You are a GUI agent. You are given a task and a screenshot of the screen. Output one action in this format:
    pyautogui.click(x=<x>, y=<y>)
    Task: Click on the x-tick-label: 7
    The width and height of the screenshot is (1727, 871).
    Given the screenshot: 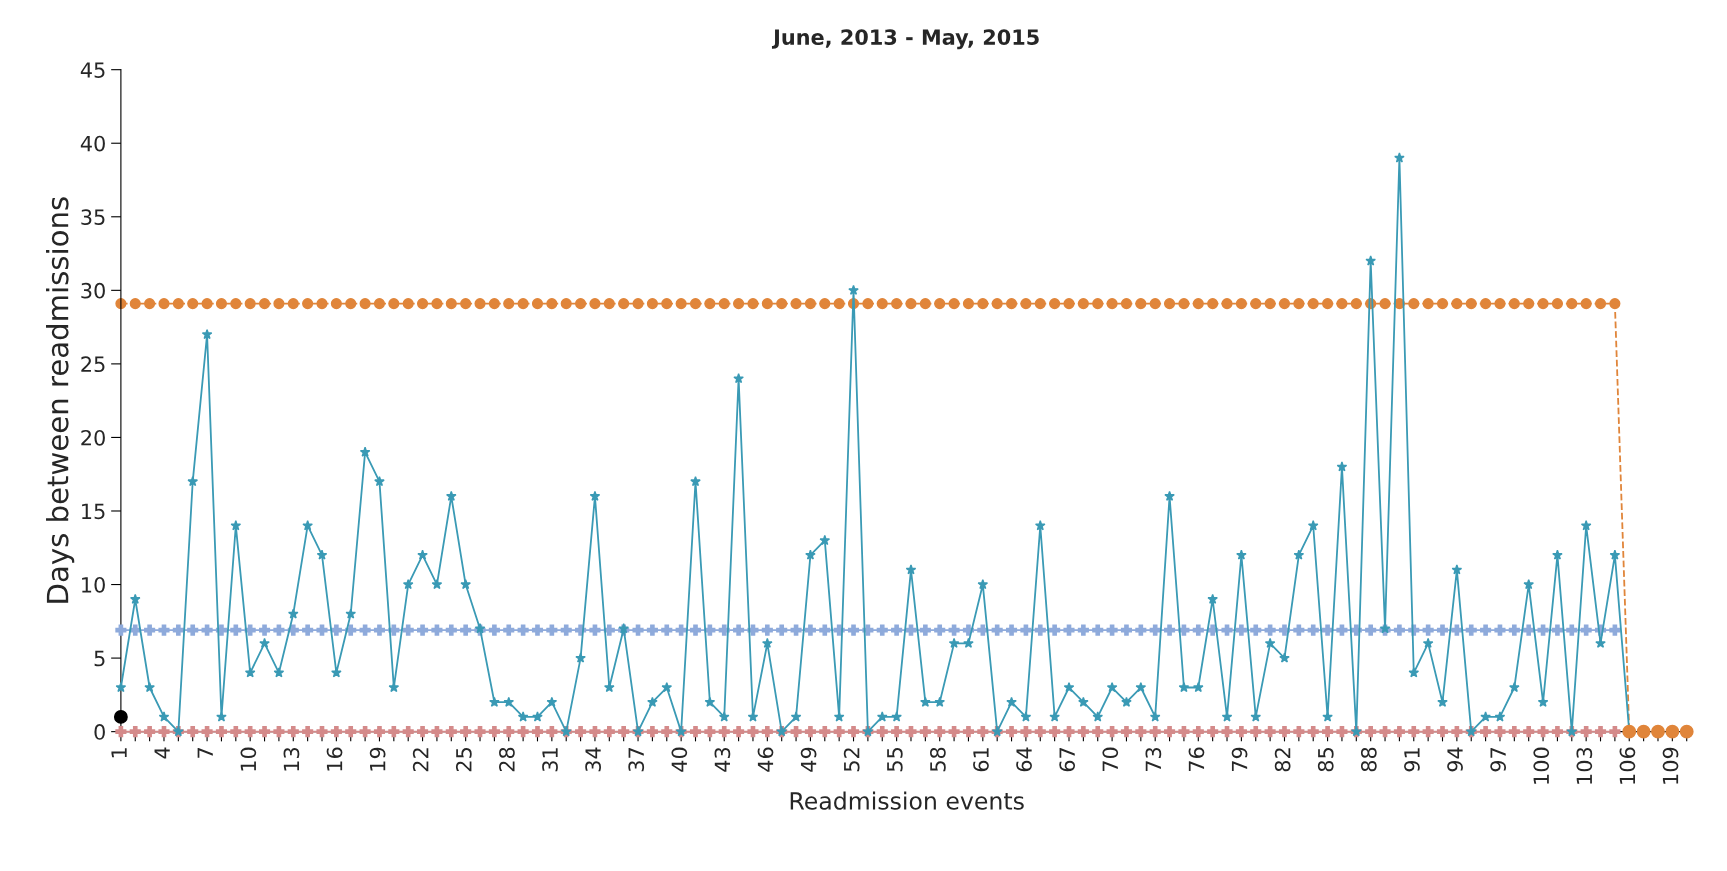 What is the action you would take?
    pyautogui.click(x=205, y=753)
    